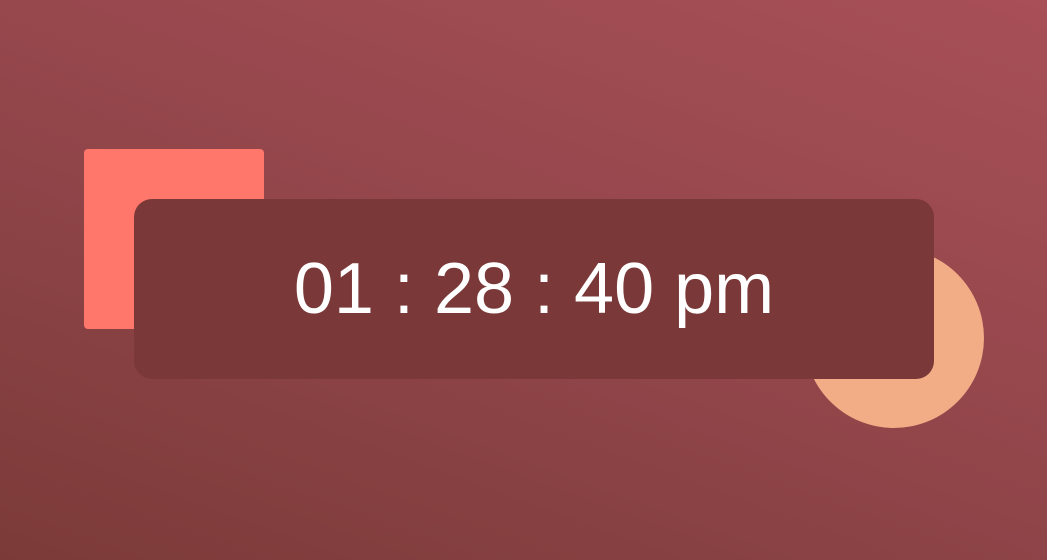 Image resolution: width=1047 pixels, height=560 pixels. I want to click on time-display: 01 : 28 : 40 pm, so click(534, 289).